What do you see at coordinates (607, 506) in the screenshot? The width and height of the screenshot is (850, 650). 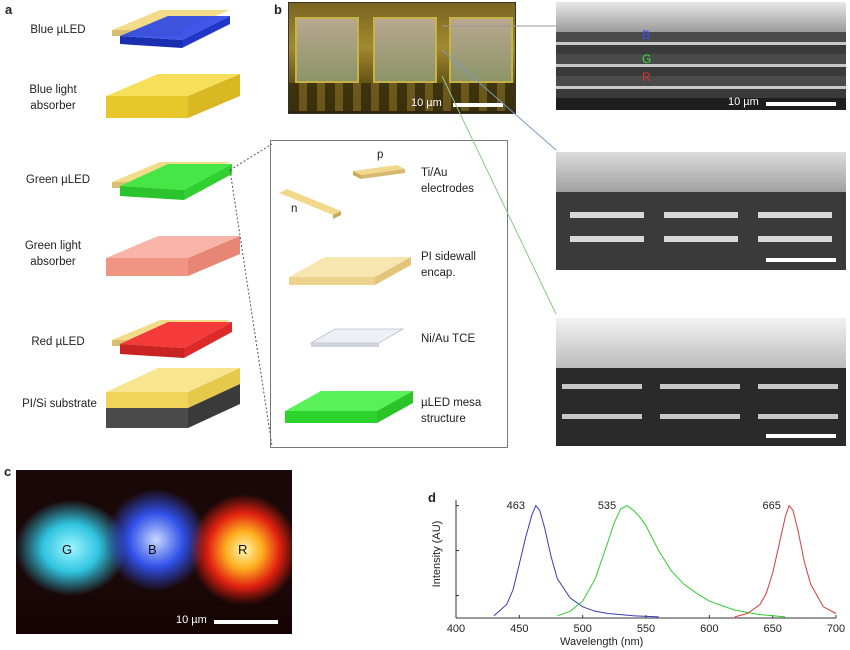 I see `peak-label-535: 535` at bounding box center [607, 506].